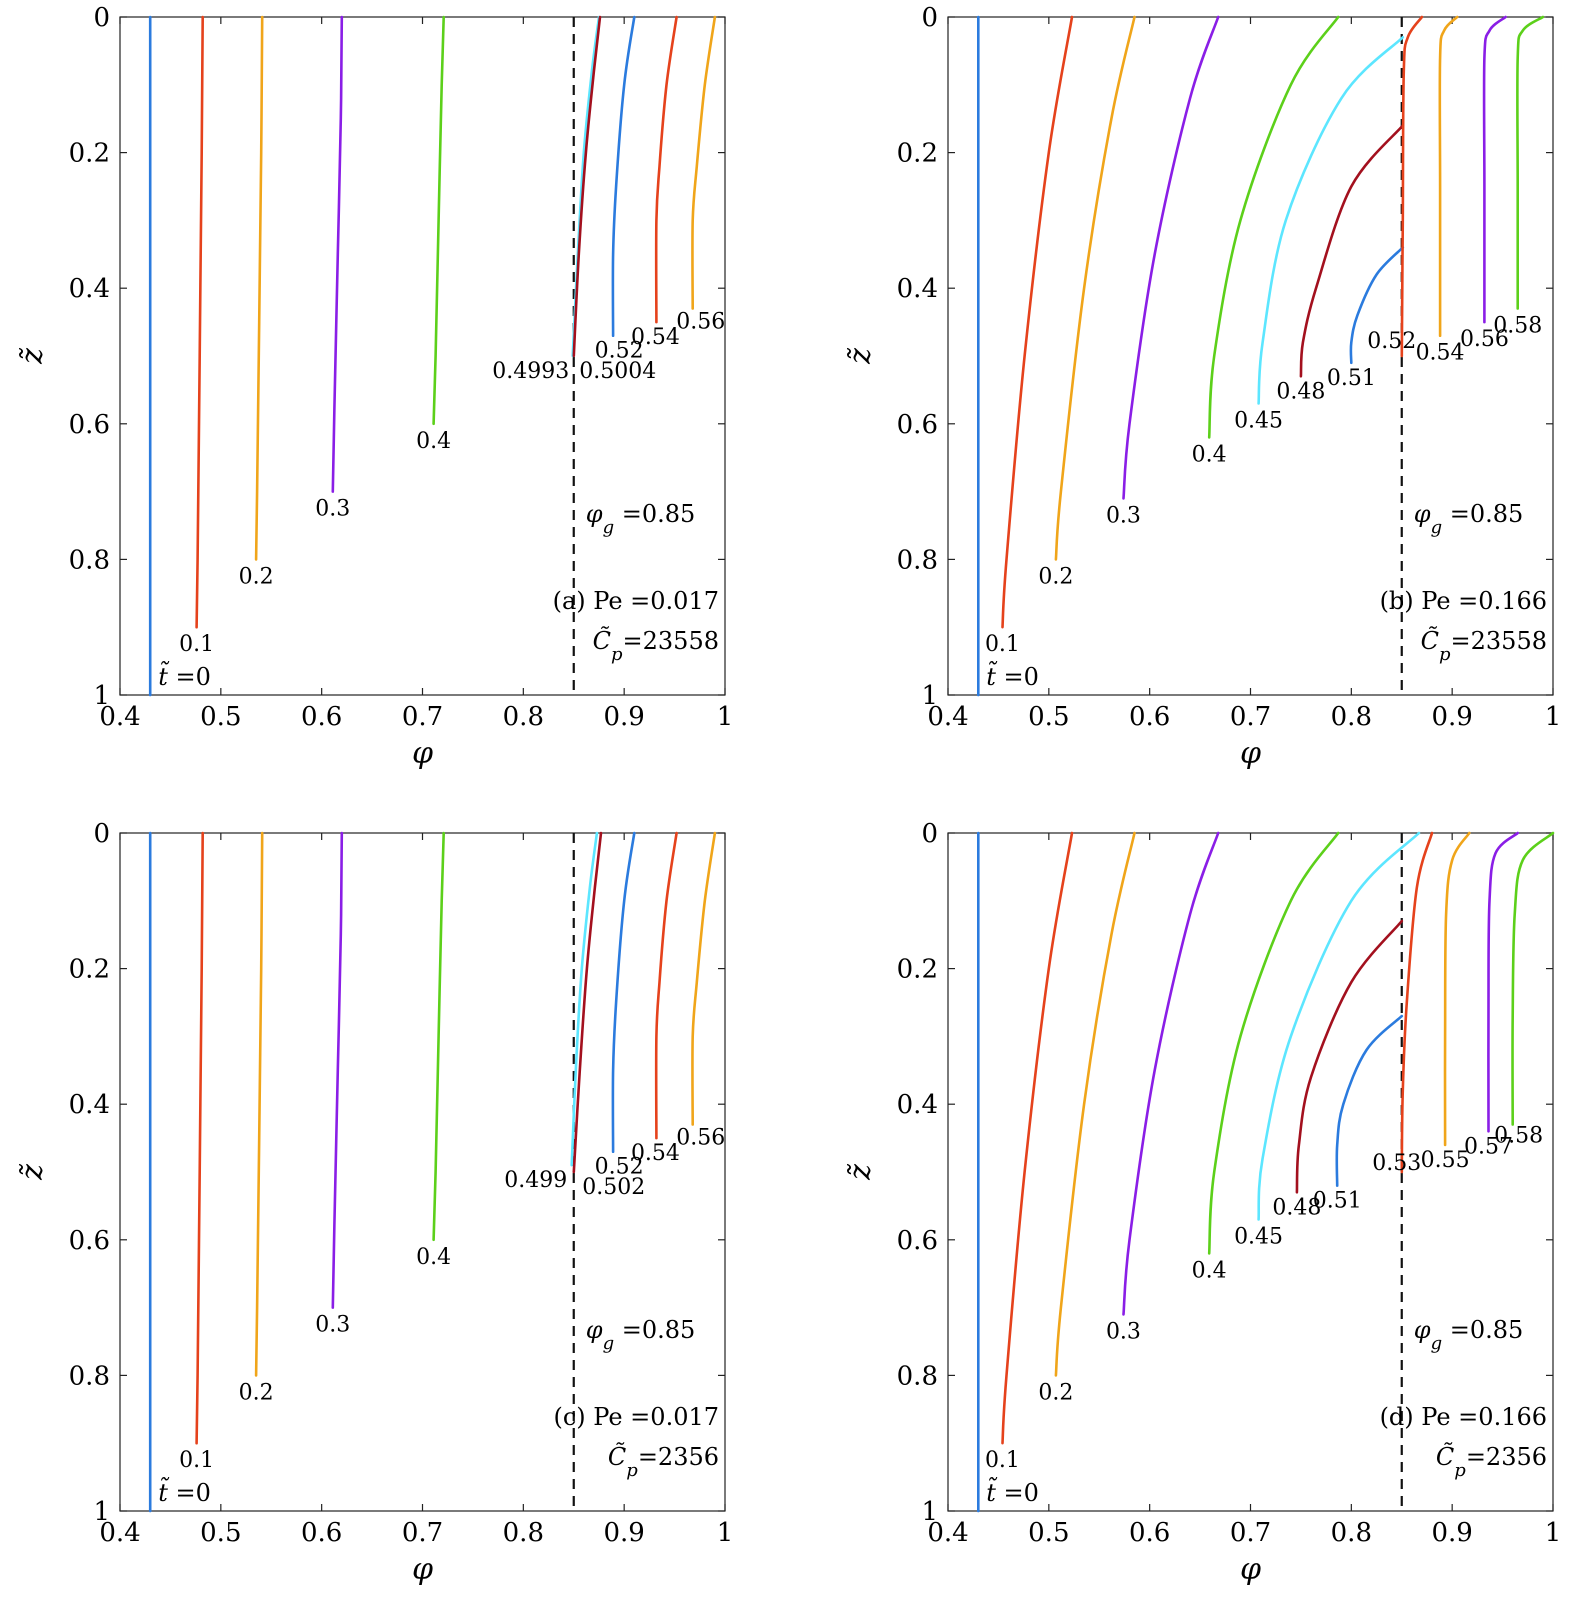 The image size is (1591, 1600). What do you see at coordinates (636, 1417) in the screenshot?
I see `panel-label: (c) Pe =0.017` at bounding box center [636, 1417].